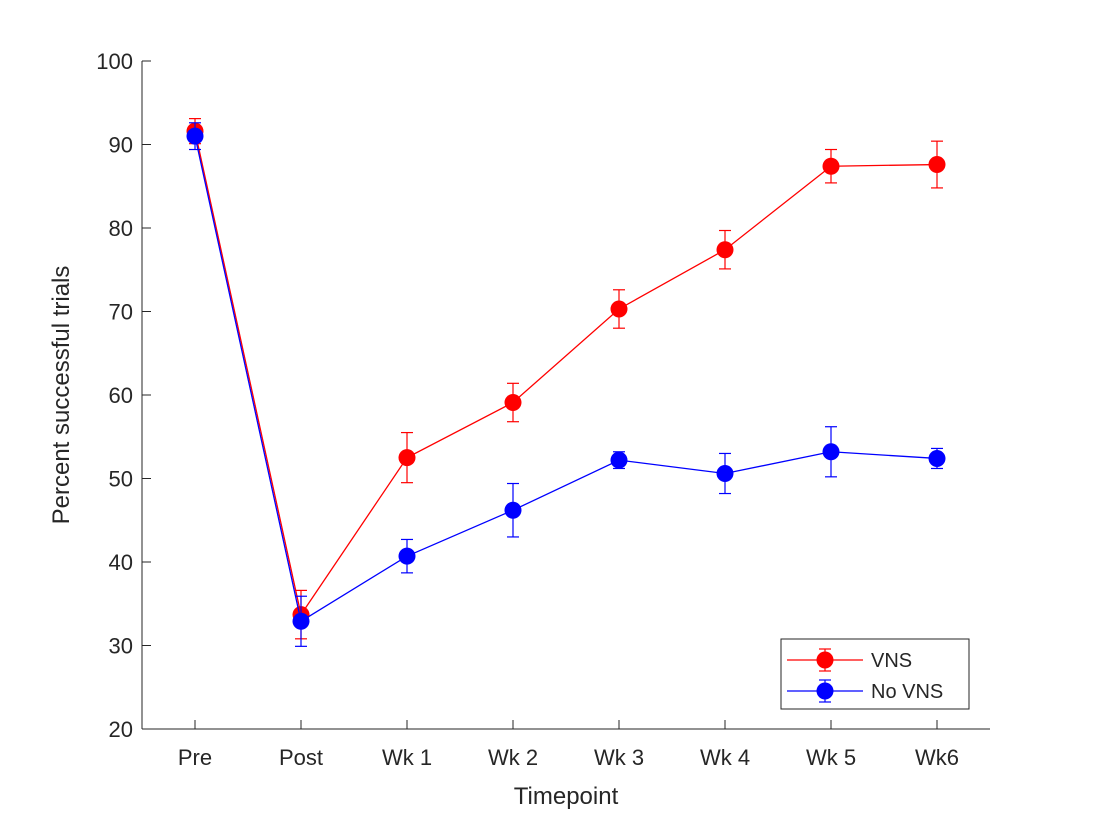 The image size is (1094, 825). What do you see at coordinates (121, 729) in the screenshot?
I see `y-tick-label: 20` at bounding box center [121, 729].